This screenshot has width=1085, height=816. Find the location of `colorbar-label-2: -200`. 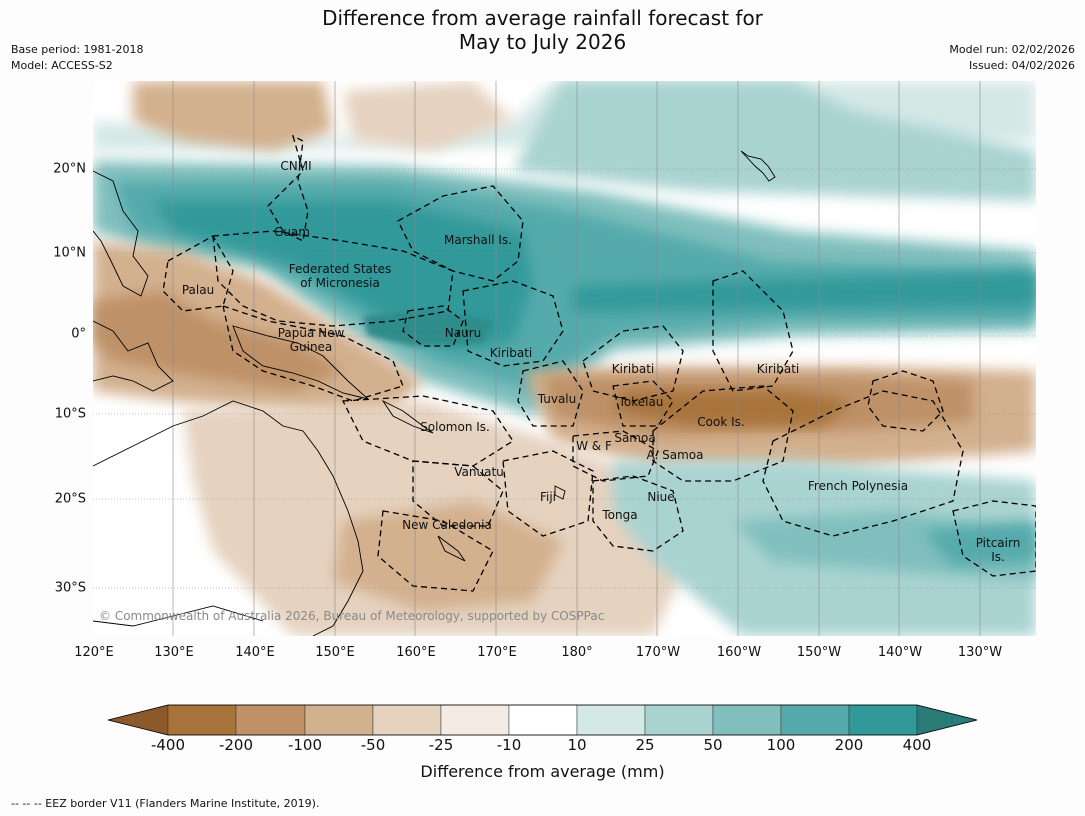

colorbar-label-2: -200 is located at coordinates (236, 745).